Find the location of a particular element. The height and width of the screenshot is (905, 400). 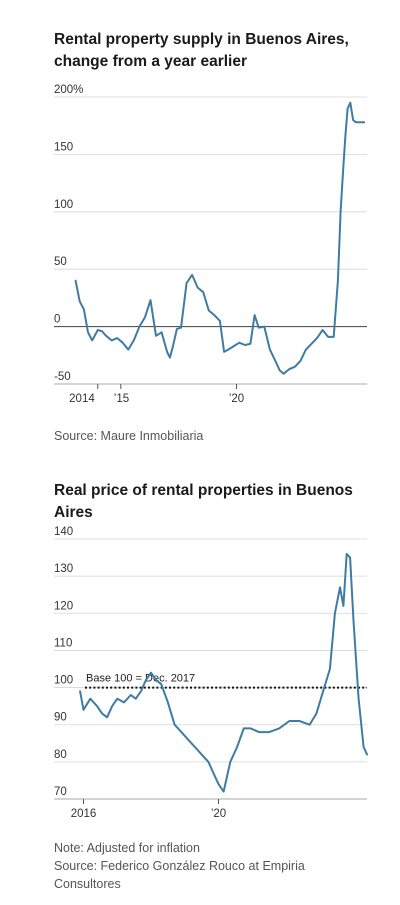

chart1-xtick-label: ’20 is located at coordinates (236, 399).